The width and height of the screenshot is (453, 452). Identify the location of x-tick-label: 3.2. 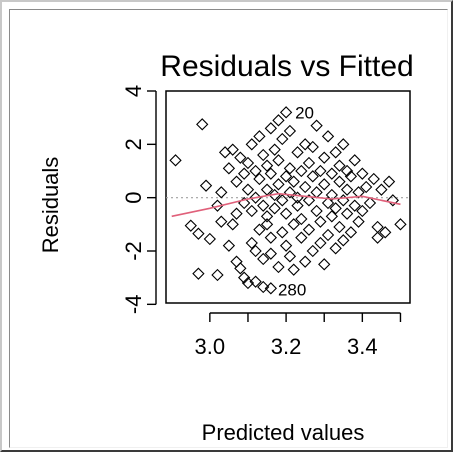
(286, 346).